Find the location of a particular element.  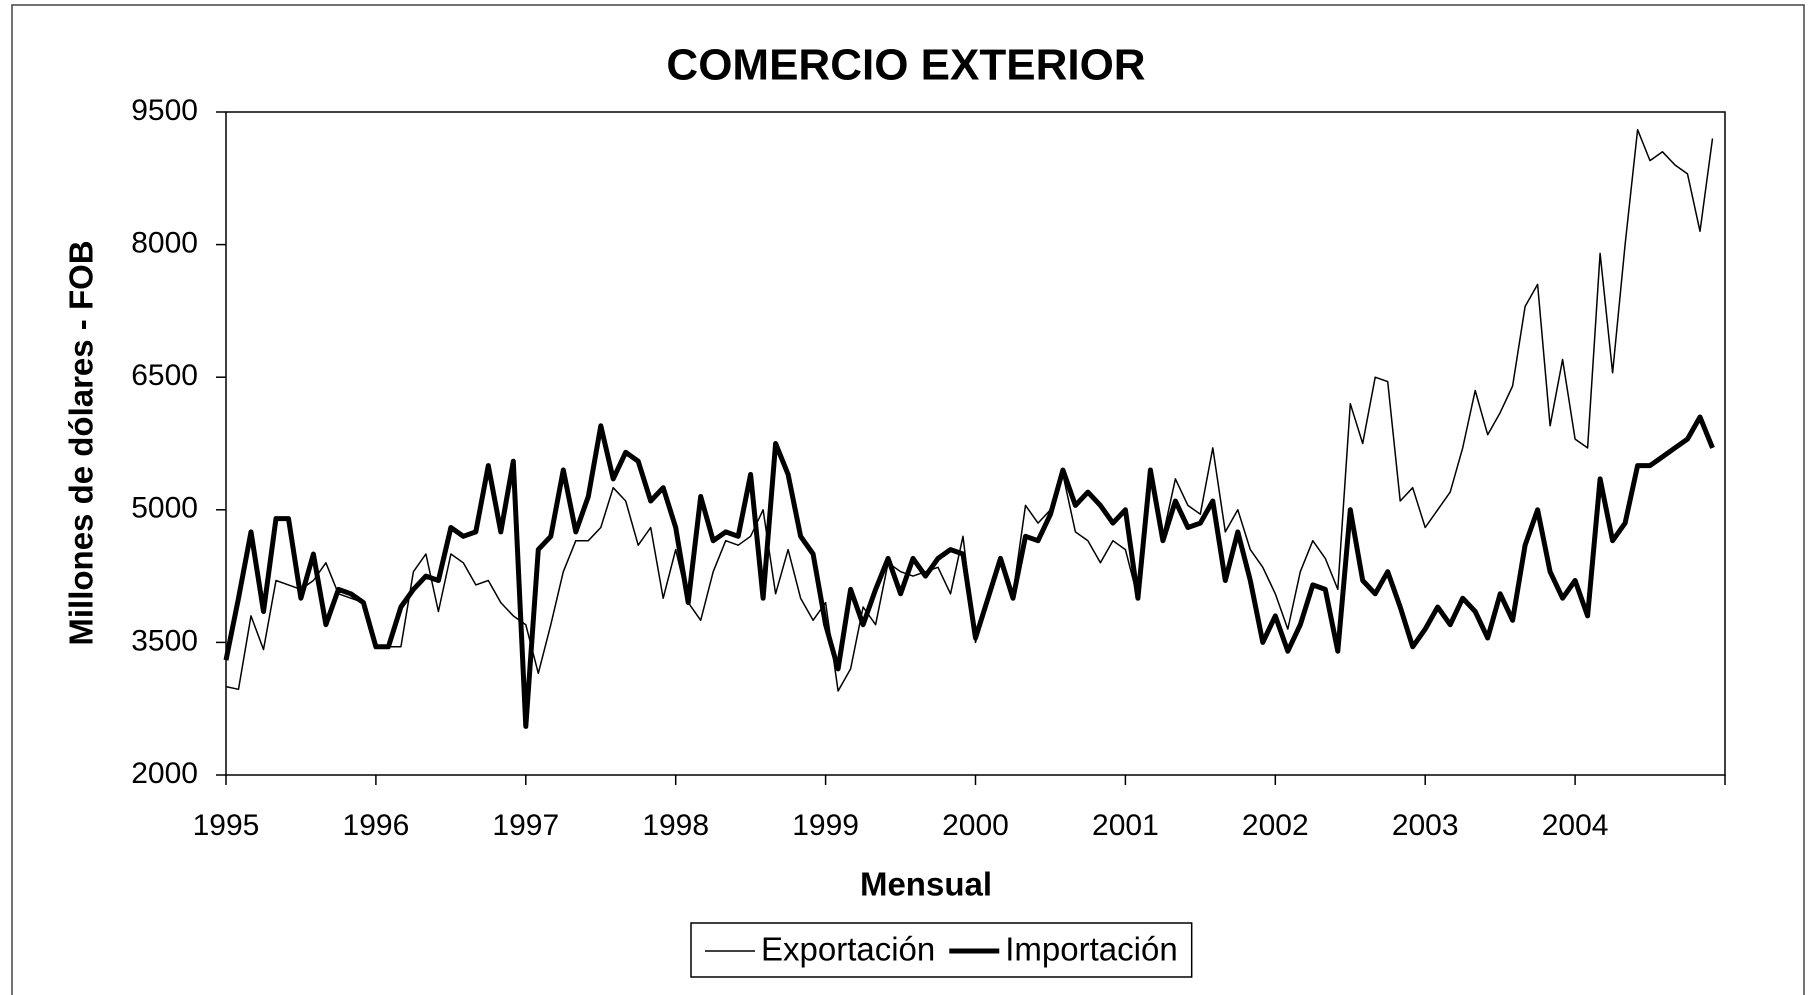

legend-box is located at coordinates (941, 950).